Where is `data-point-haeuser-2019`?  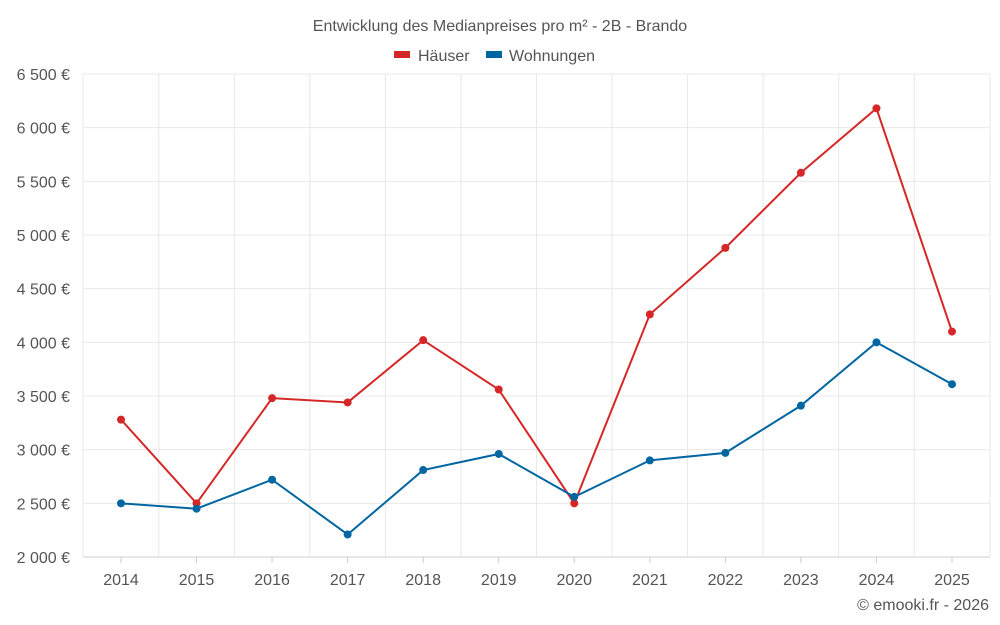 data-point-haeuser-2019 is located at coordinates (498, 389).